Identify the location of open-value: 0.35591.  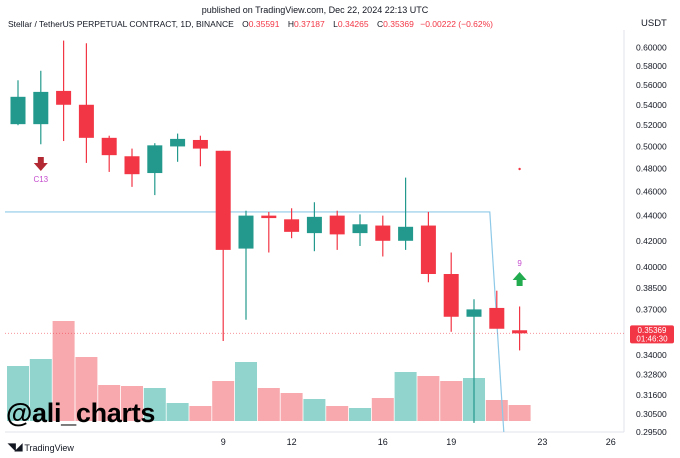
(264, 24).